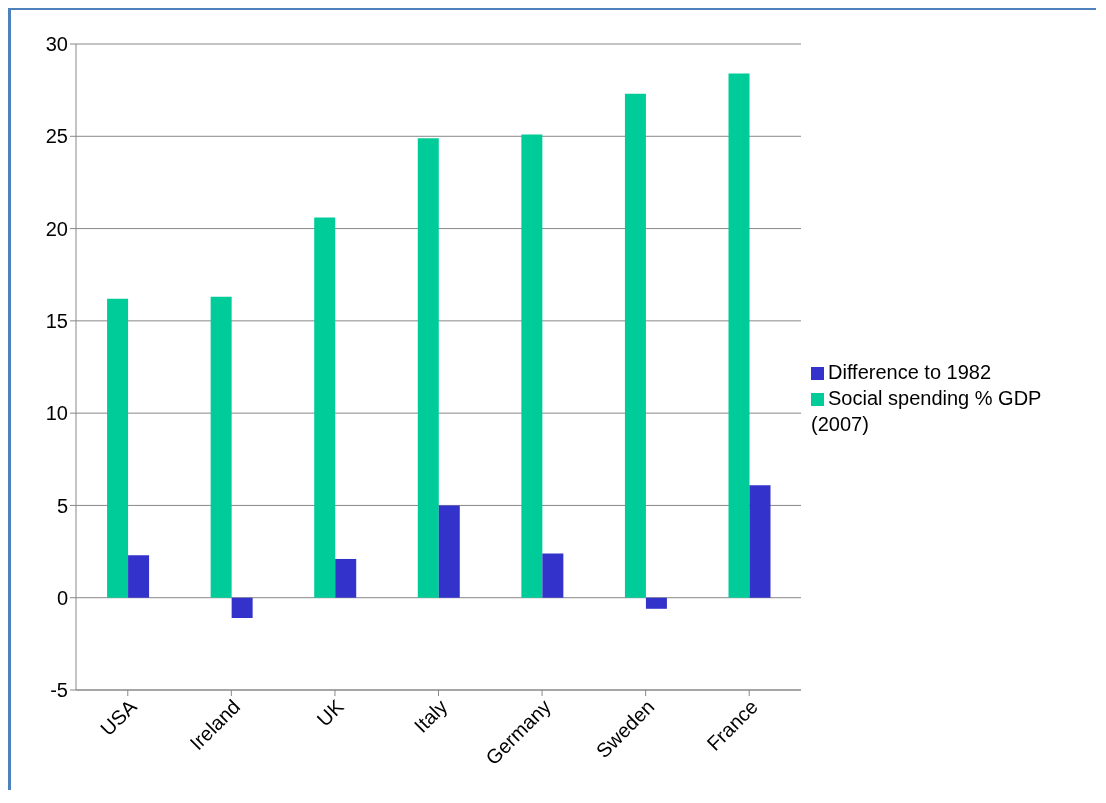  I want to click on y-tick-label: 15, so click(56, 320).